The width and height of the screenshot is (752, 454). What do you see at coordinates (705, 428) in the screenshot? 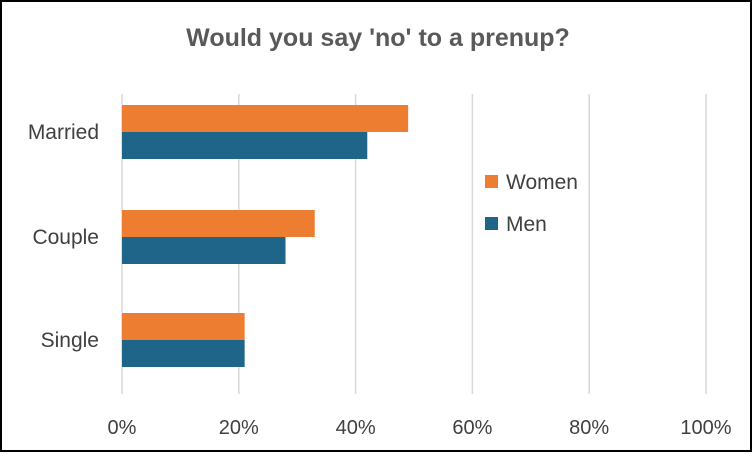
I see `x-tick-label: 100%` at bounding box center [705, 428].